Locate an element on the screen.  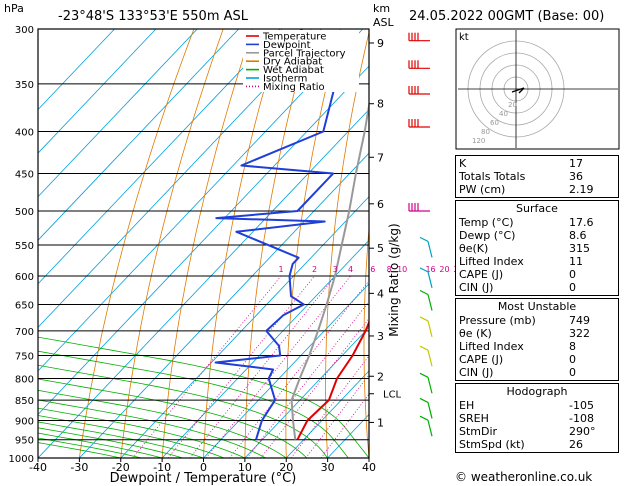
temperature-line is located at coordinates (332, 380).